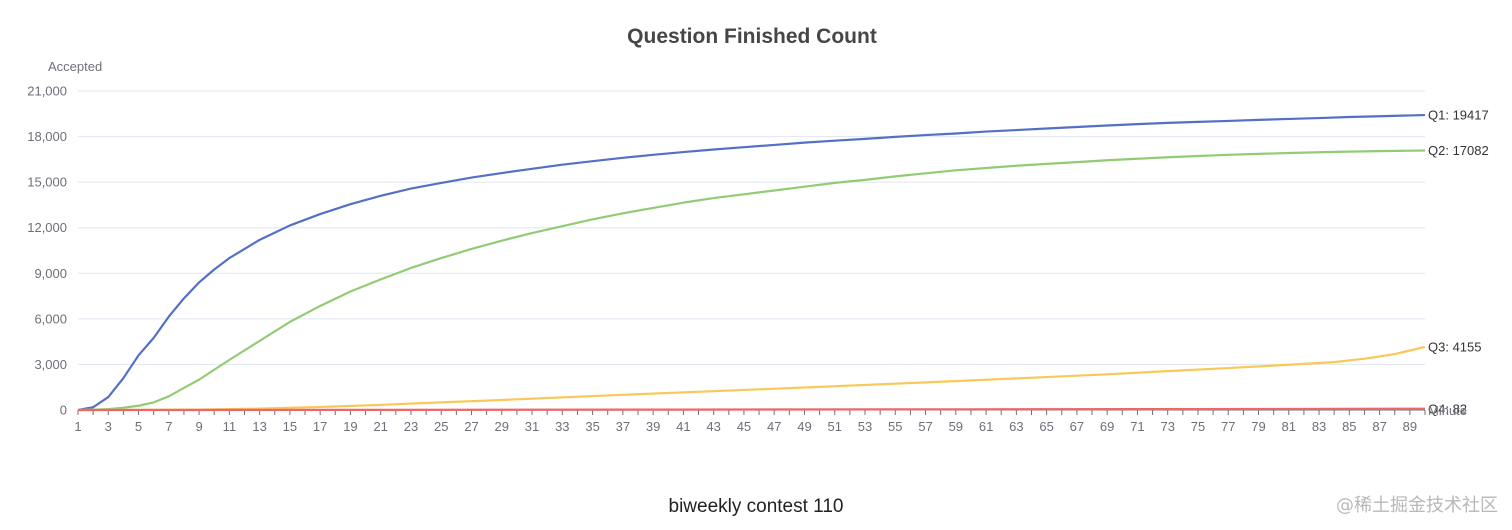  I want to click on series-end-labels: Q1: 19417 Q2: 17082 Q3: 4155 Q4: 82, so click(1458, 262).